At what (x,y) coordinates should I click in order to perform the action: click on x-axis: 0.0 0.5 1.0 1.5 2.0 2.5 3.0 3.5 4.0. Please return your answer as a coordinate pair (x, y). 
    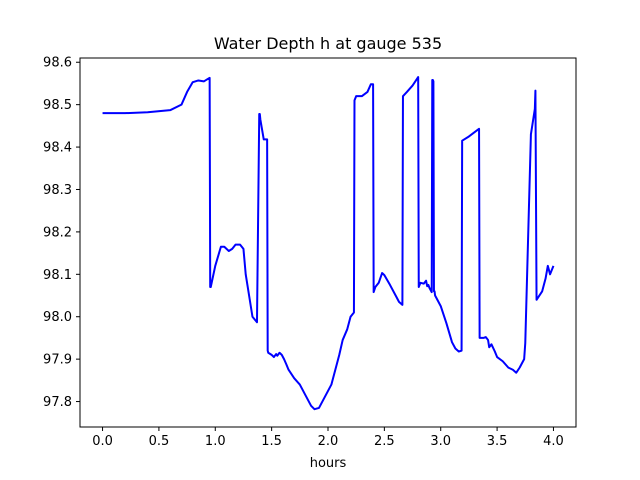
    Looking at the image, I should click on (328, 438).